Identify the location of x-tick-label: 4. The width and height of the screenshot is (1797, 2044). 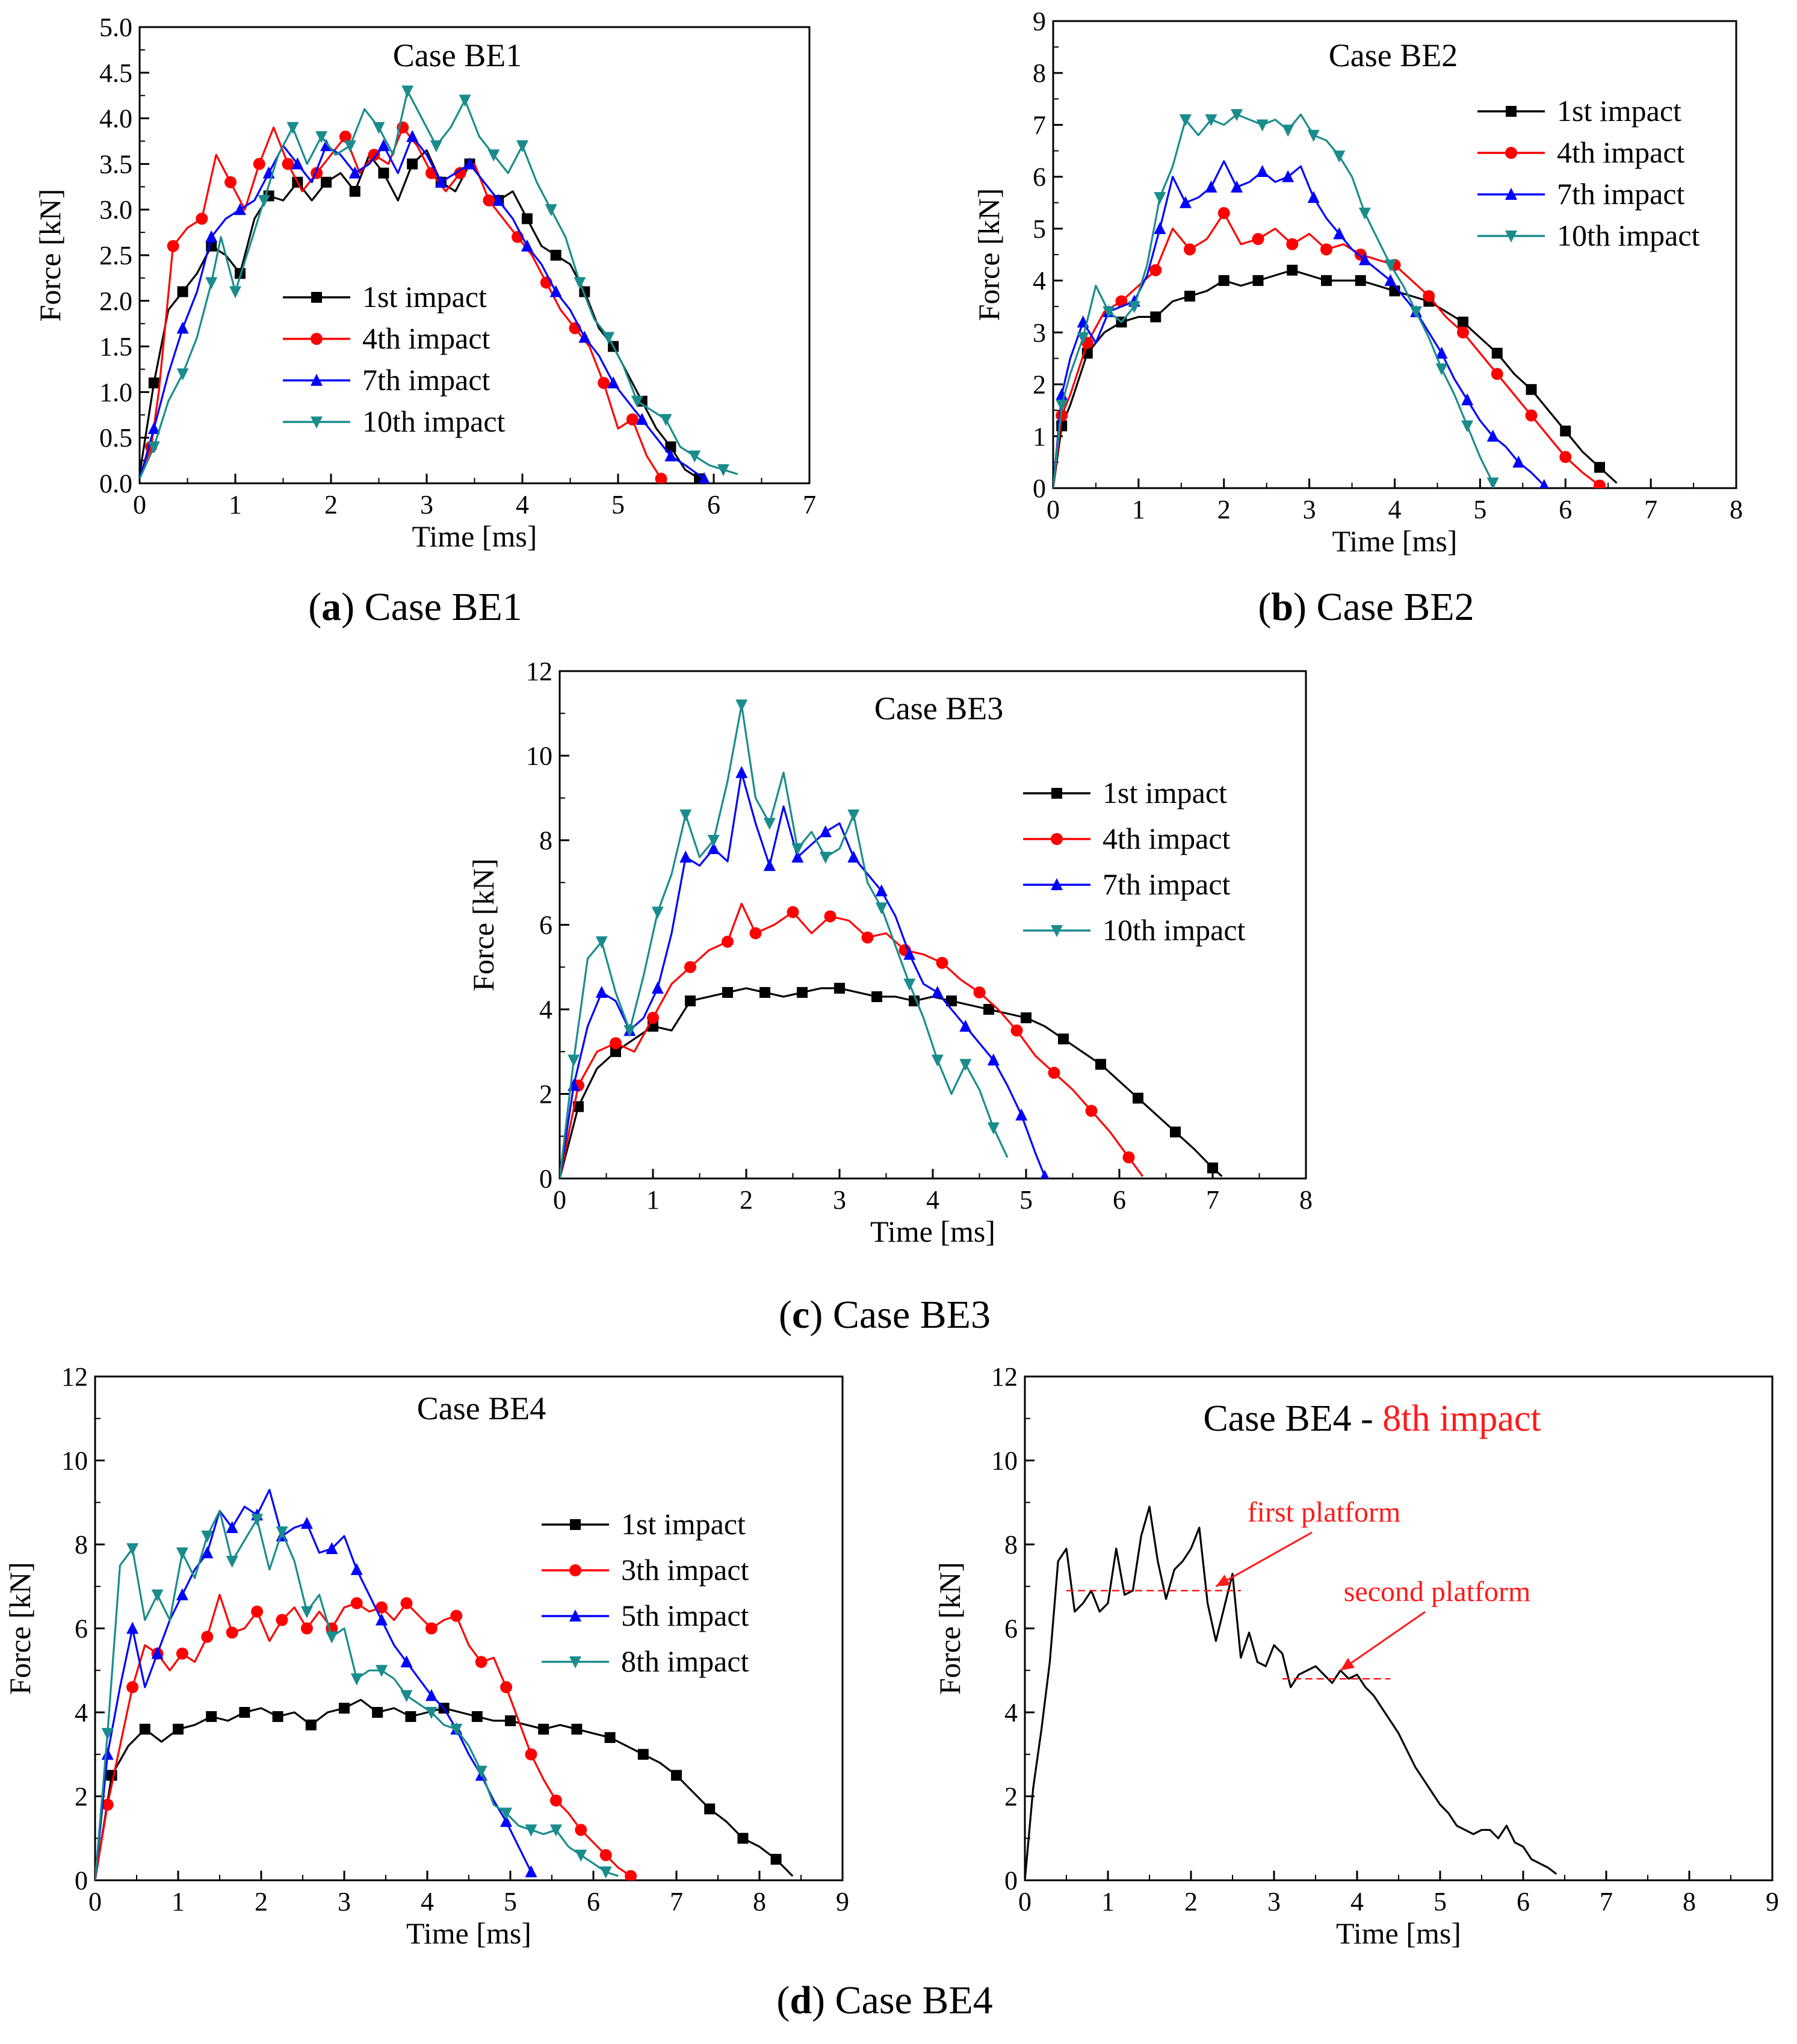
(933, 1200).